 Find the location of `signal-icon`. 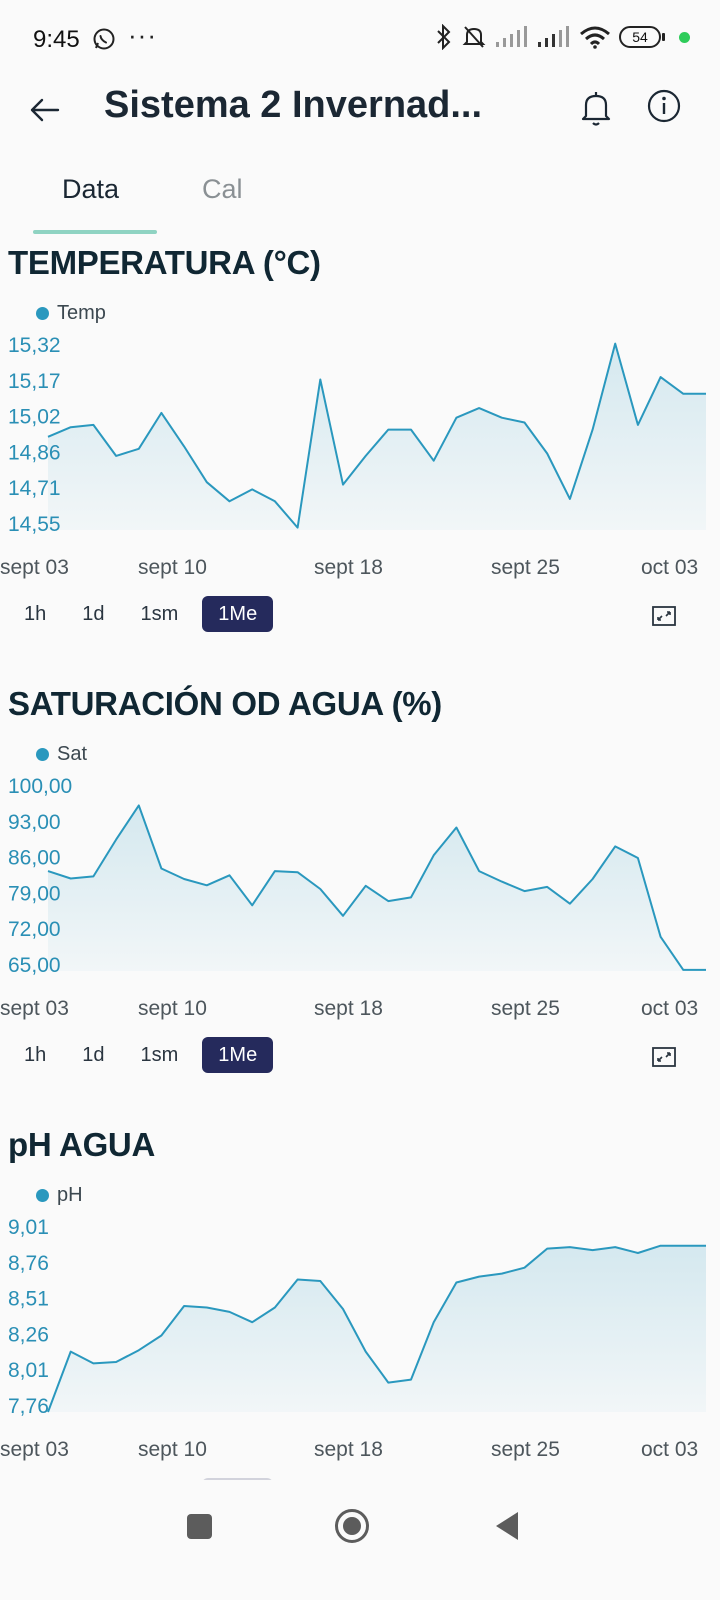

signal-icon is located at coordinates (511, 36).